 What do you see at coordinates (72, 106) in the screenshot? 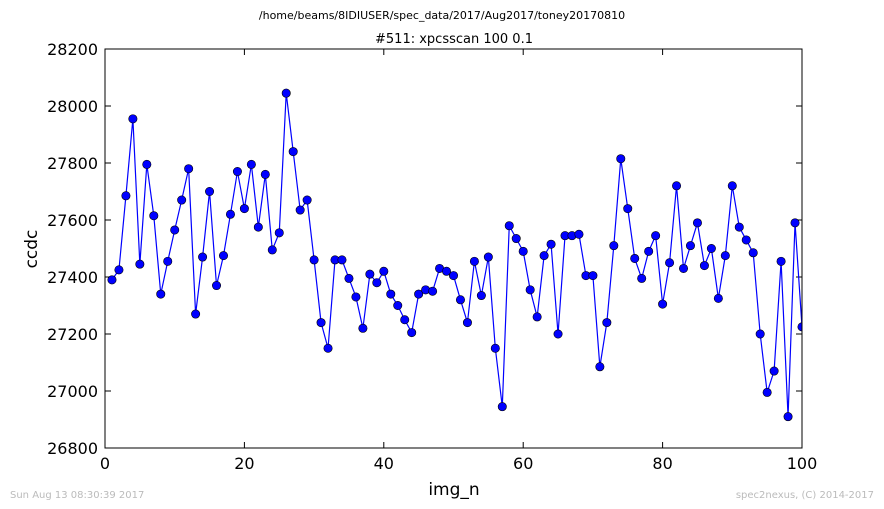
I see `y-tick-label: 28000` at bounding box center [72, 106].